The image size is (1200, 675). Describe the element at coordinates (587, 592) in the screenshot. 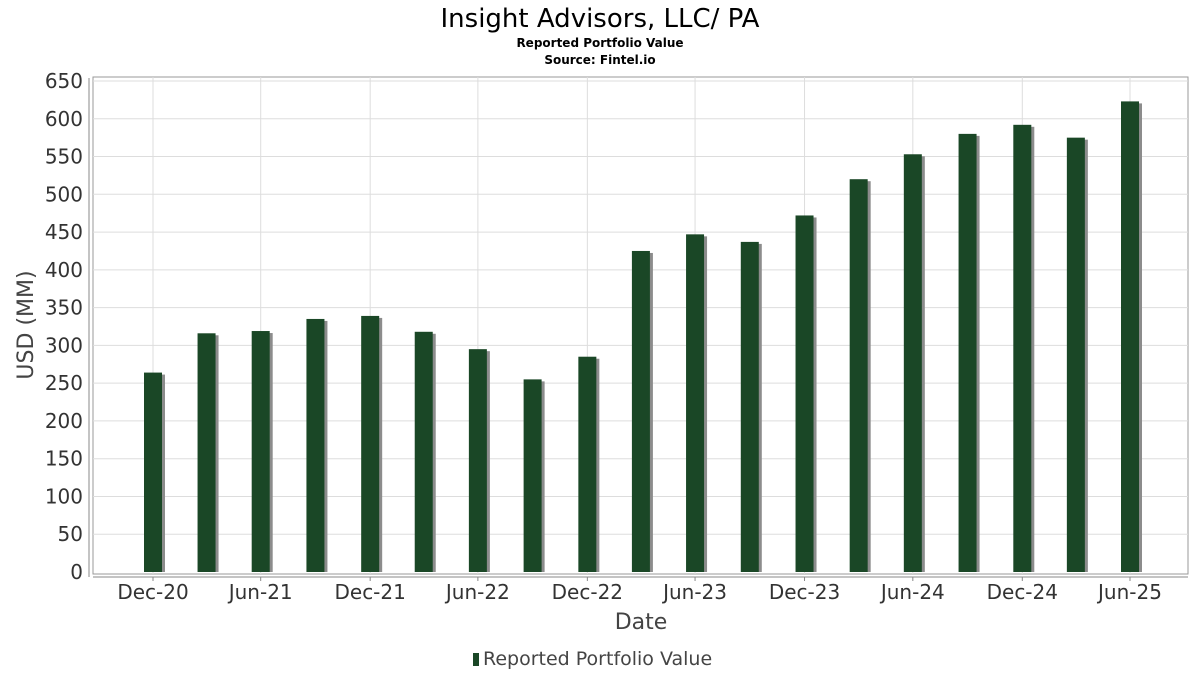

I see `x-tick-label: Dec-22` at that location.